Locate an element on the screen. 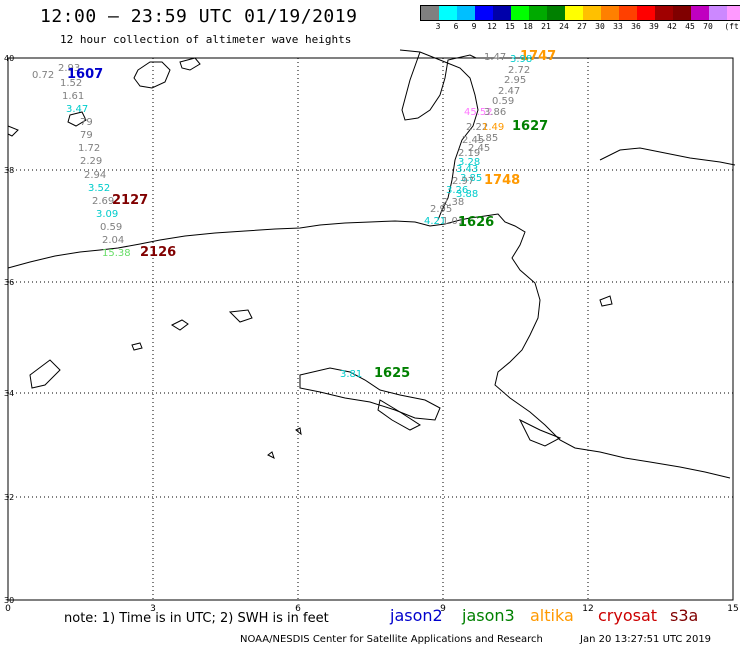 The height and width of the screenshot is (650, 740). coastline-northern-coast is located at coordinates (439, 135).